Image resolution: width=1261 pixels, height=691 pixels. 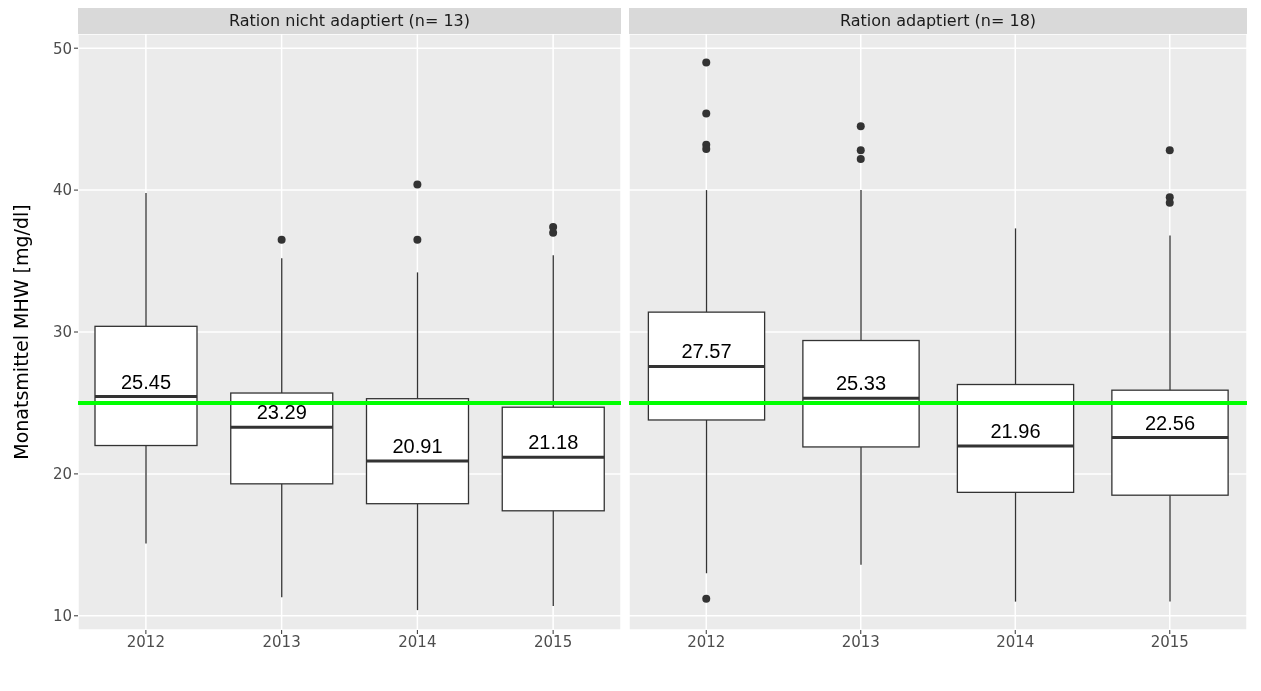 What do you see at coordinates (62, 332) in the screenshot?
I see `y-tick-label: 30` at bounding box center [62, 332].